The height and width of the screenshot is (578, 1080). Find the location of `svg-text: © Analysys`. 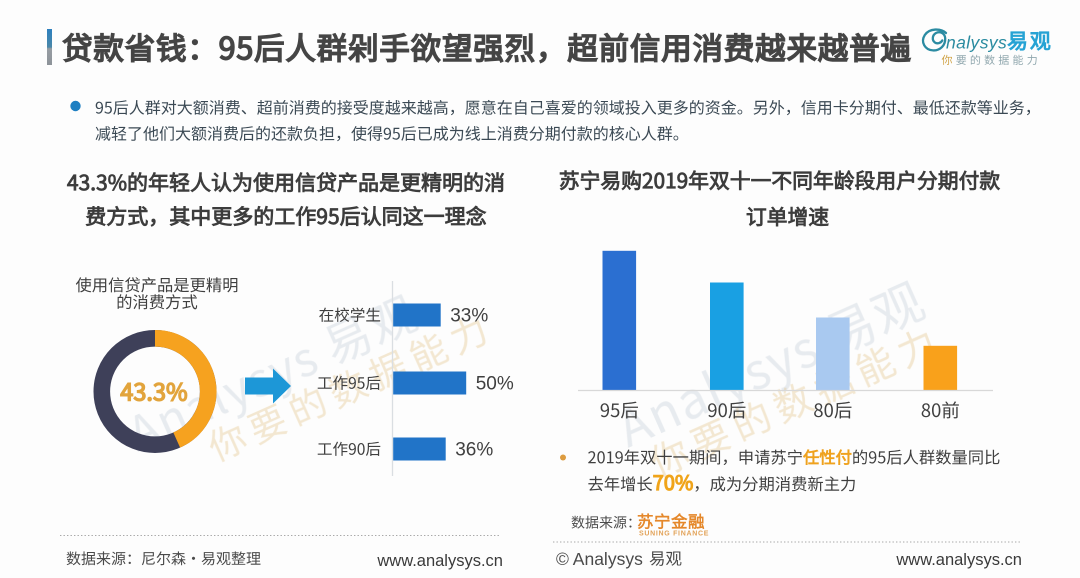

svg-text: © Analysys is located at coordinates (599, 559).